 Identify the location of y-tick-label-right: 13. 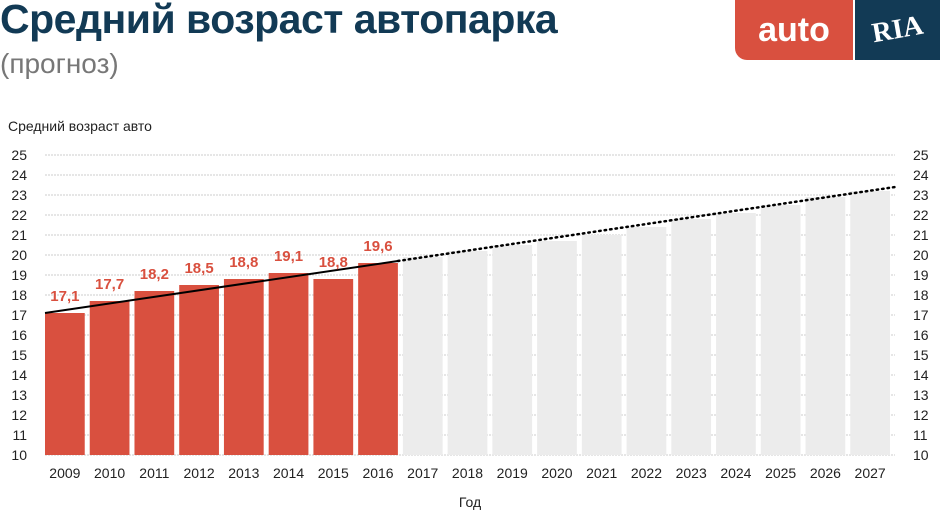
(921, 395).